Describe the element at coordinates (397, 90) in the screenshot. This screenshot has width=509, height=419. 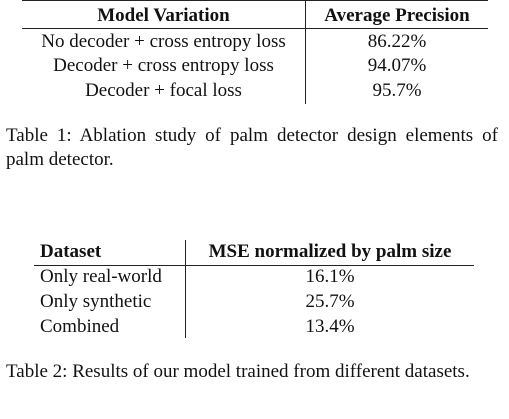
I see `table-cell: 95.7%` at that location.